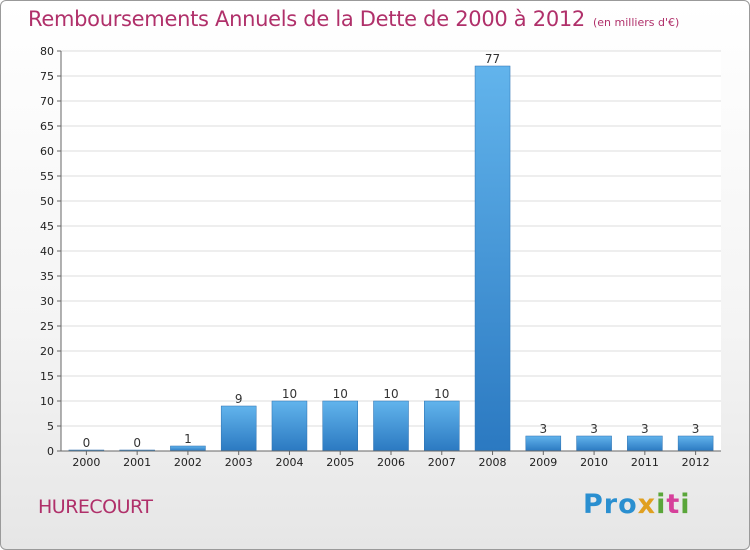  I want to click on x-tick-label: 2005, so click(340, 462).